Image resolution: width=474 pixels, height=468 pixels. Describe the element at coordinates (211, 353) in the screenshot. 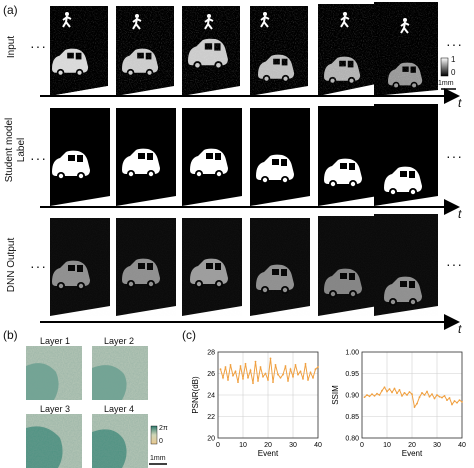

I see `y-tick-label: 28` at that location.